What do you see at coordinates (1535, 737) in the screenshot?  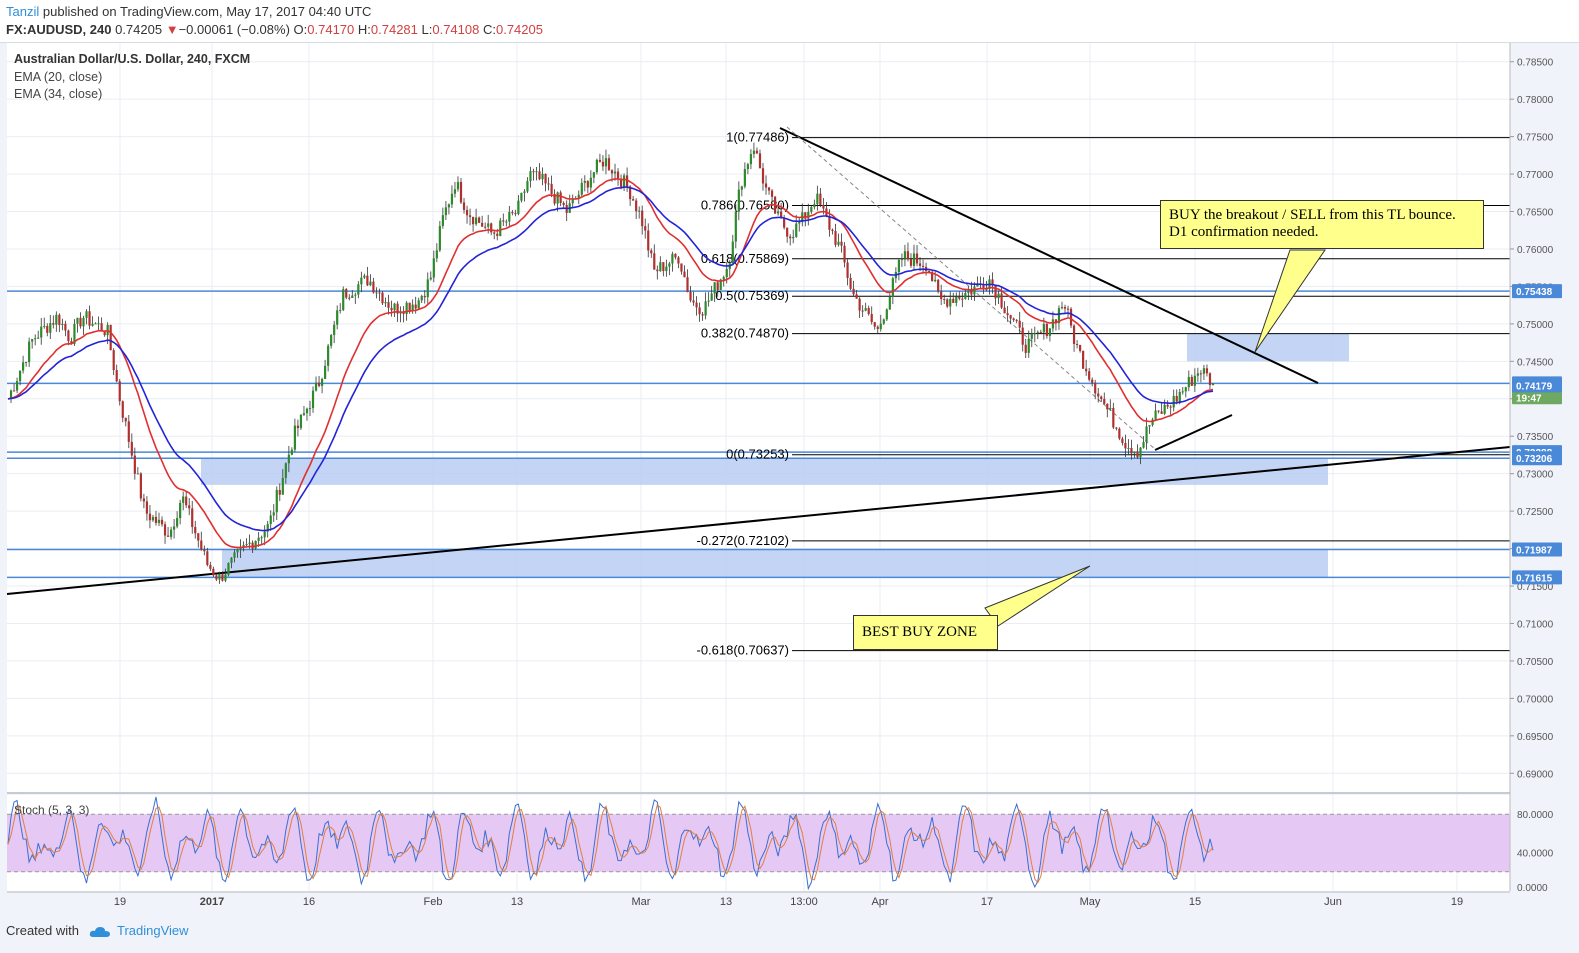 I see `price-tick-label: 0.69500` at bounding box center [1535, 737].